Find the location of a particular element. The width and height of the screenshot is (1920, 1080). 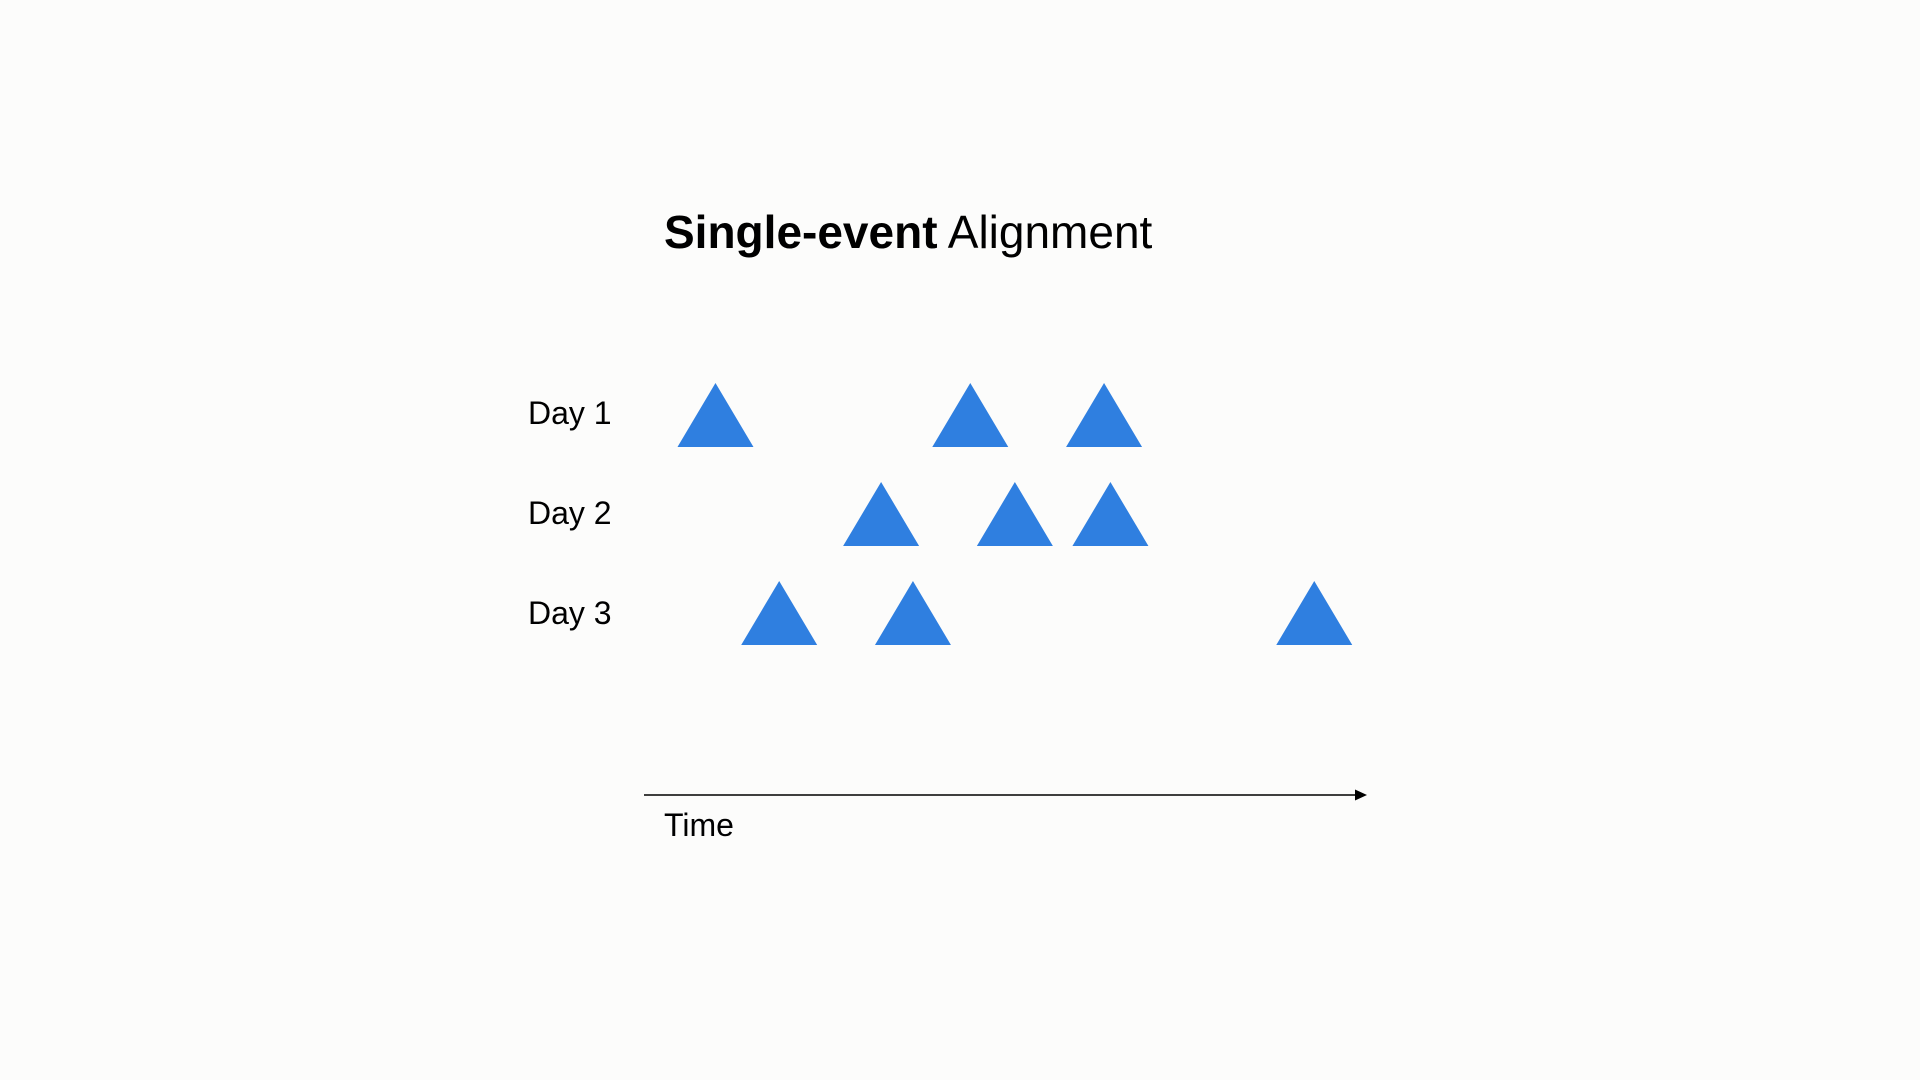

event-row: Day 2 is located at coordinates (838, 514).